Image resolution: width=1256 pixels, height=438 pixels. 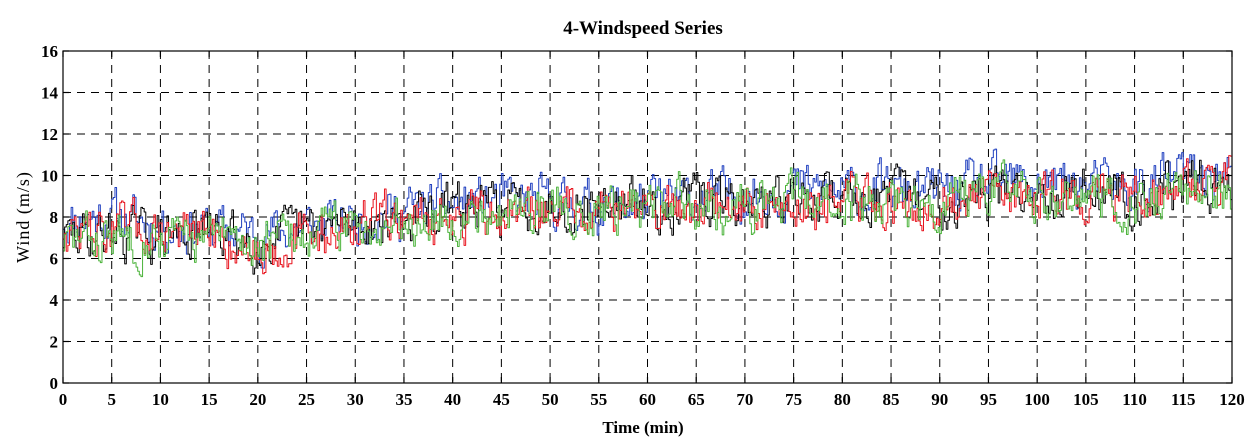 I want to click on y-tick-labels: 0 2 4 6 8 10 12 14 16, so click(x=50, y=217).